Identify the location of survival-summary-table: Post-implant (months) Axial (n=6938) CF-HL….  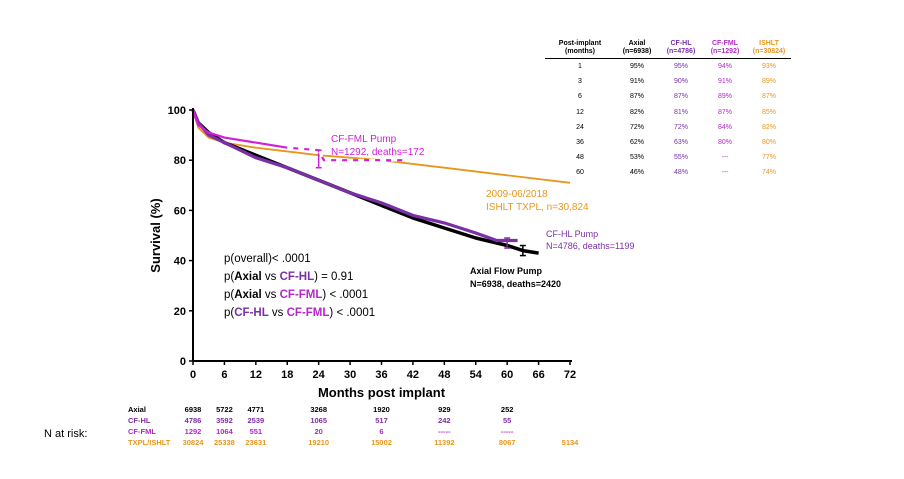
(668, 110).